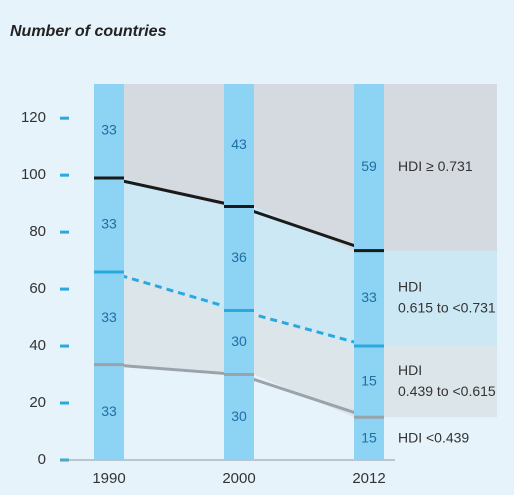 Image resolution: width=514 pixels, height=495 pixels. I want to click on count-label: 59, so click(369, 166).